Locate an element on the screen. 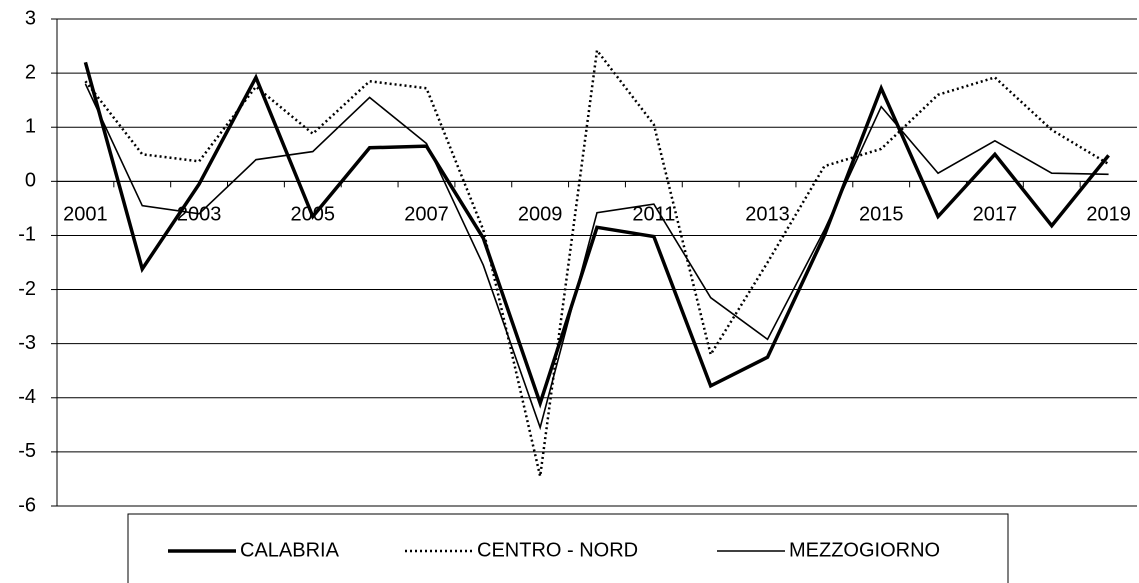 This screenshot has height=583, width=1139. x-tick-label: 2009 is located at coordinates (540, 215).